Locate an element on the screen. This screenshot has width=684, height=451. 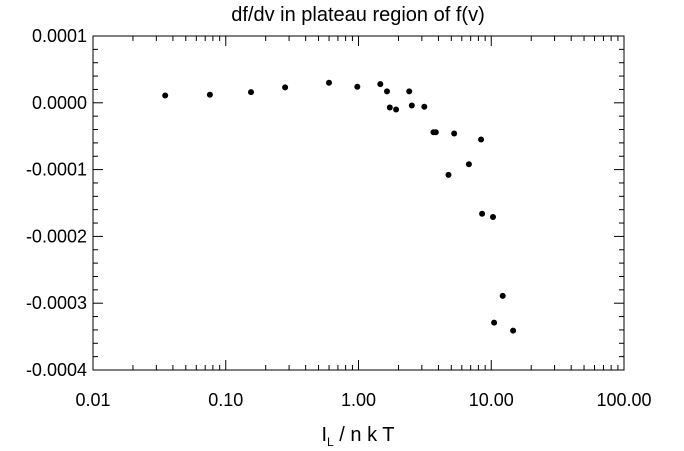
y-tick-label: 0.0001 is located at coordinates (59, 36).